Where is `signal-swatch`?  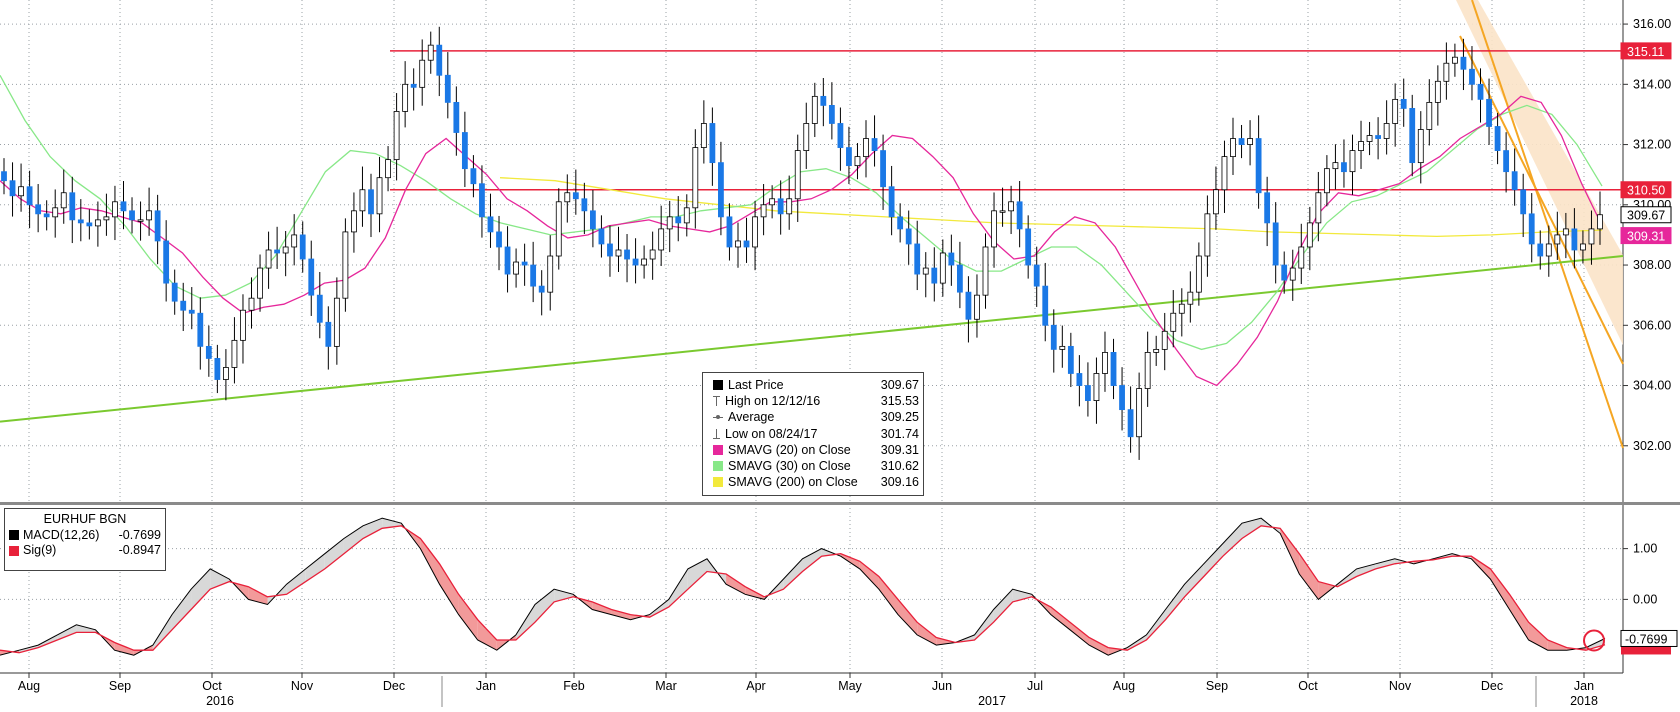 signal-swatch is located at coordinates (14, 550).